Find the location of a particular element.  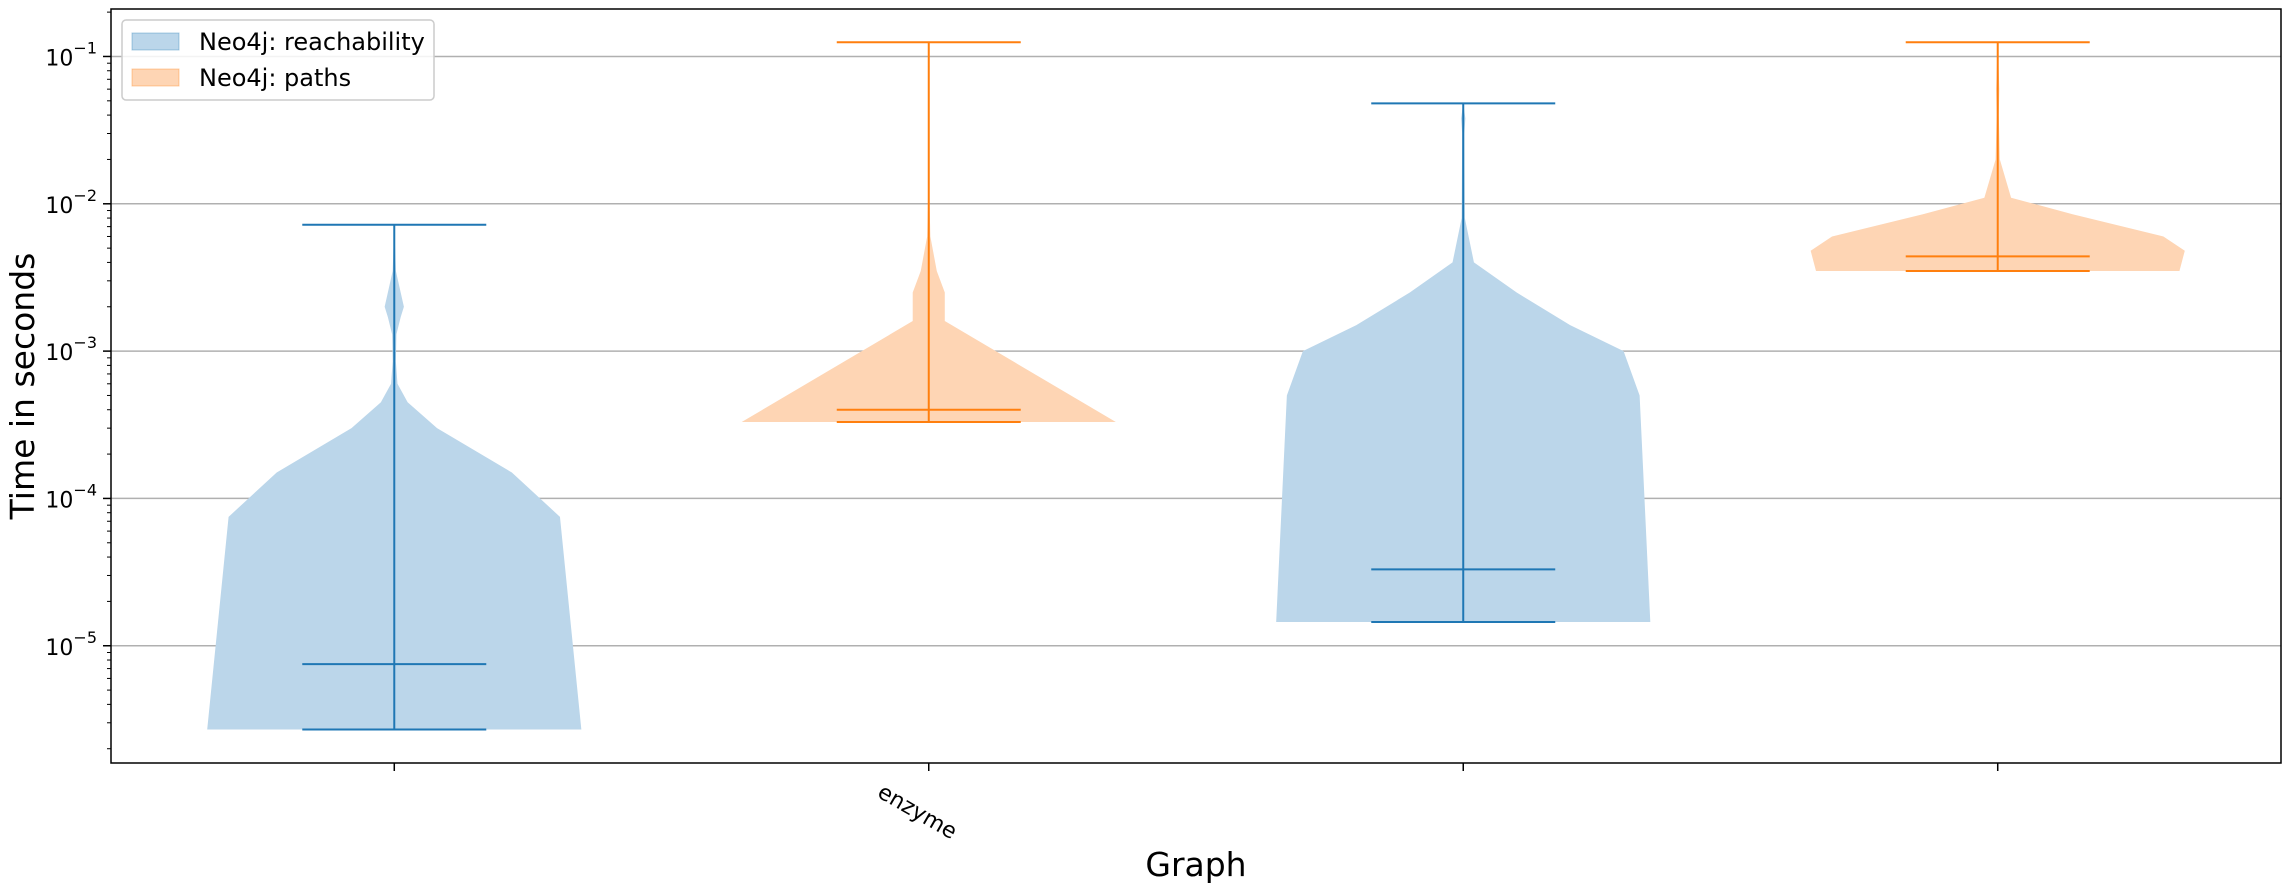

y-tick-label: 10⁻⁴ is located at coordinates (71, 496).